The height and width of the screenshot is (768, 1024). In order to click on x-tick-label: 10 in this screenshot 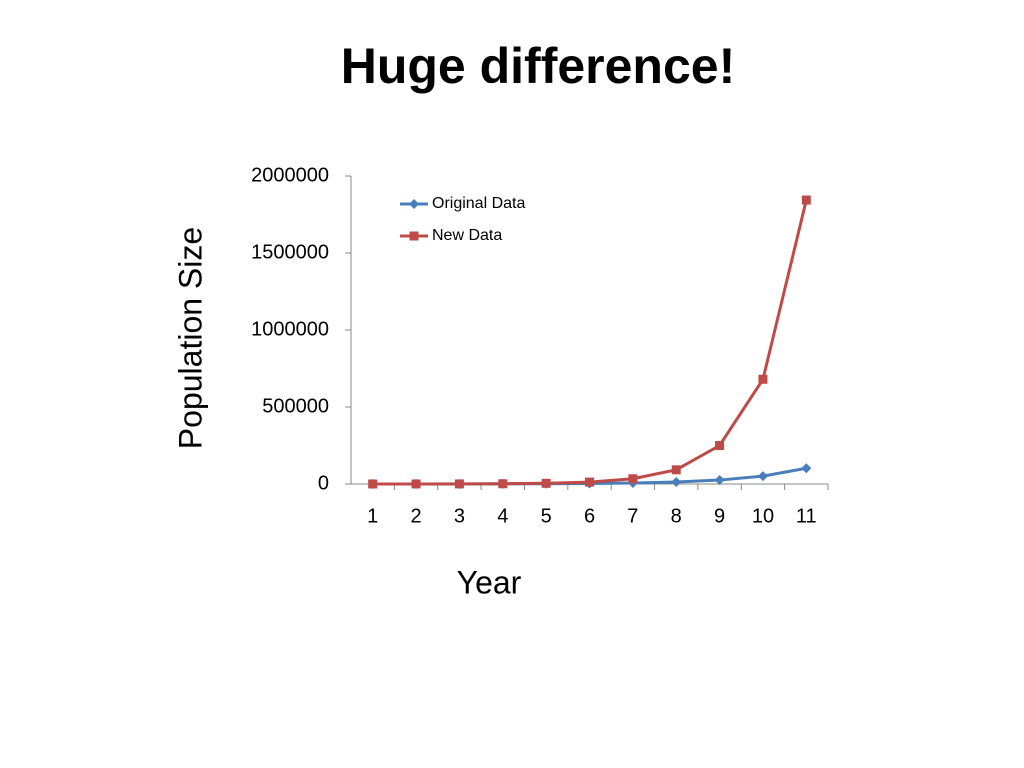, I will do `click(763, 516)`.